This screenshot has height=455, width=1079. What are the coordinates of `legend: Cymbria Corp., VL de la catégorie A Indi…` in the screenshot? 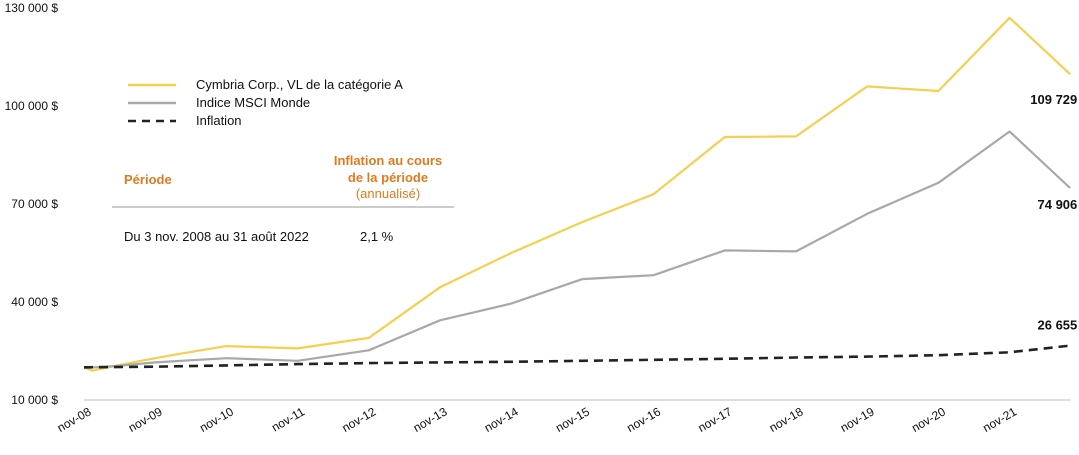 It's located at (265, 102).